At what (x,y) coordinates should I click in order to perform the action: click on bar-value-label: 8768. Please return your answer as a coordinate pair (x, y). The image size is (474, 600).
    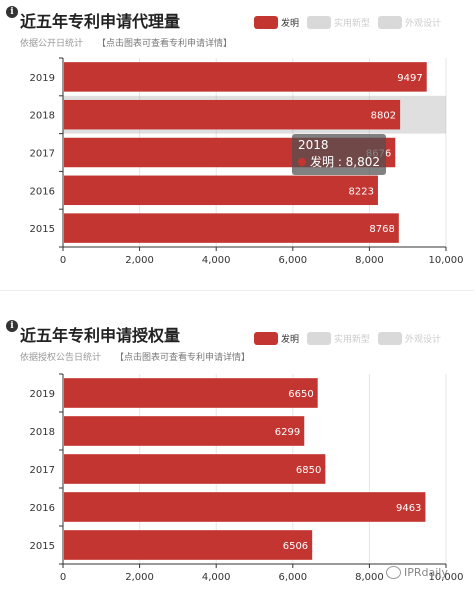
    Looking at the image, I should click on (381, 229).